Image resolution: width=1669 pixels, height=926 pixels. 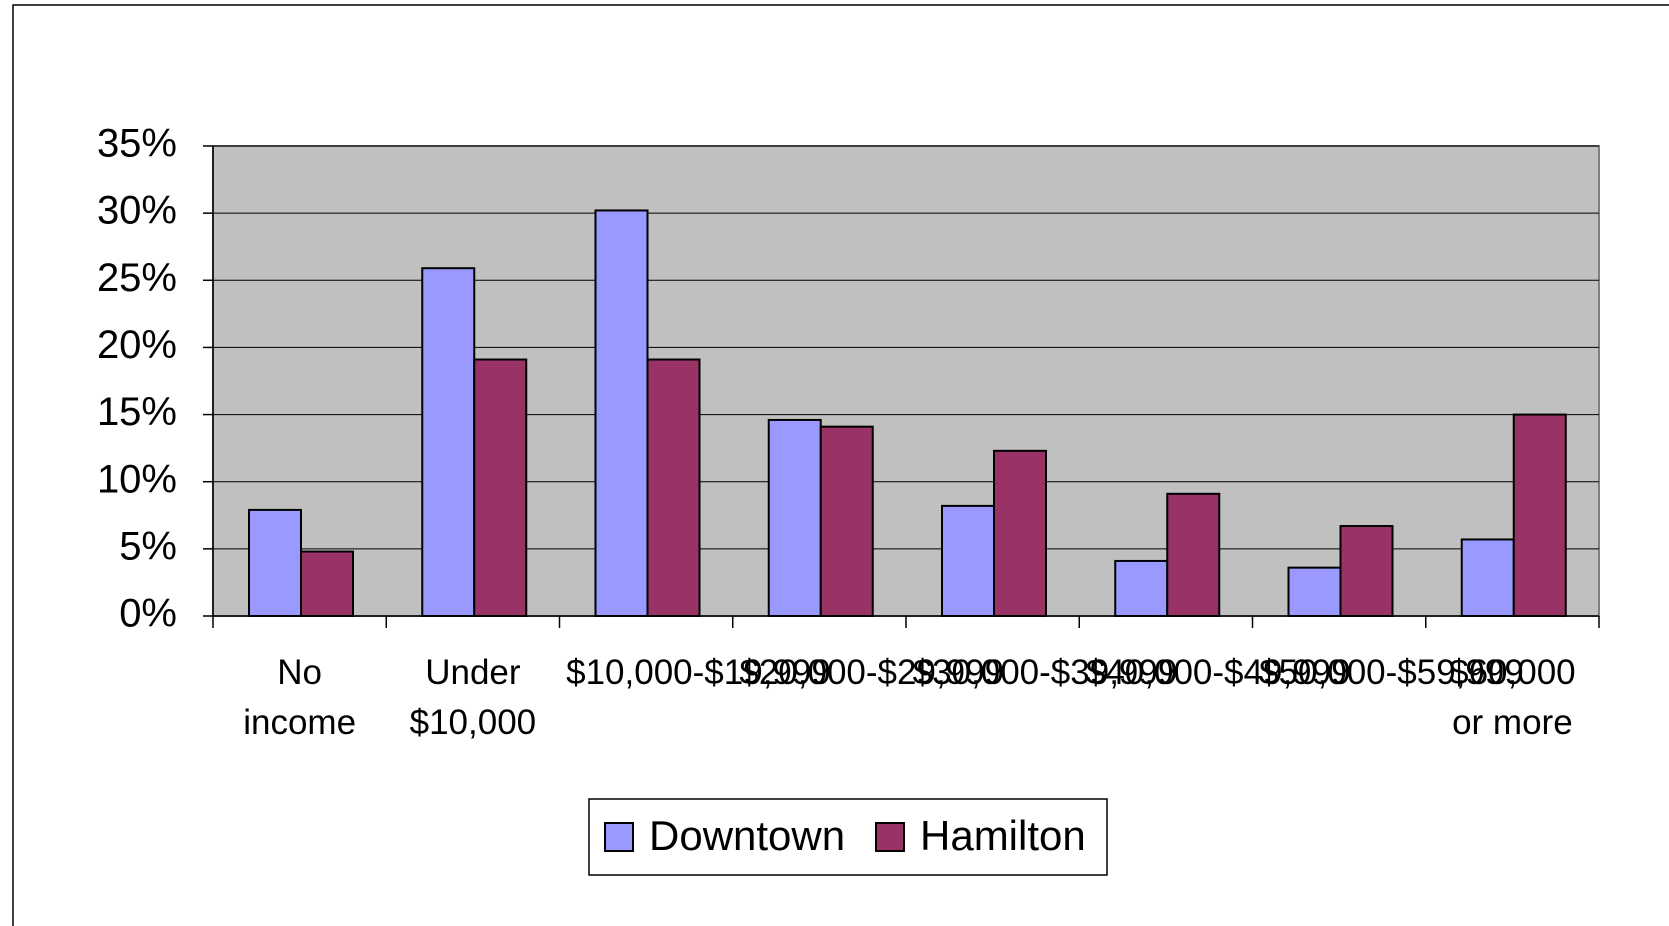 I want to click on x-tick-label: $40,000-$49,999, so click(x=1218, y=672).